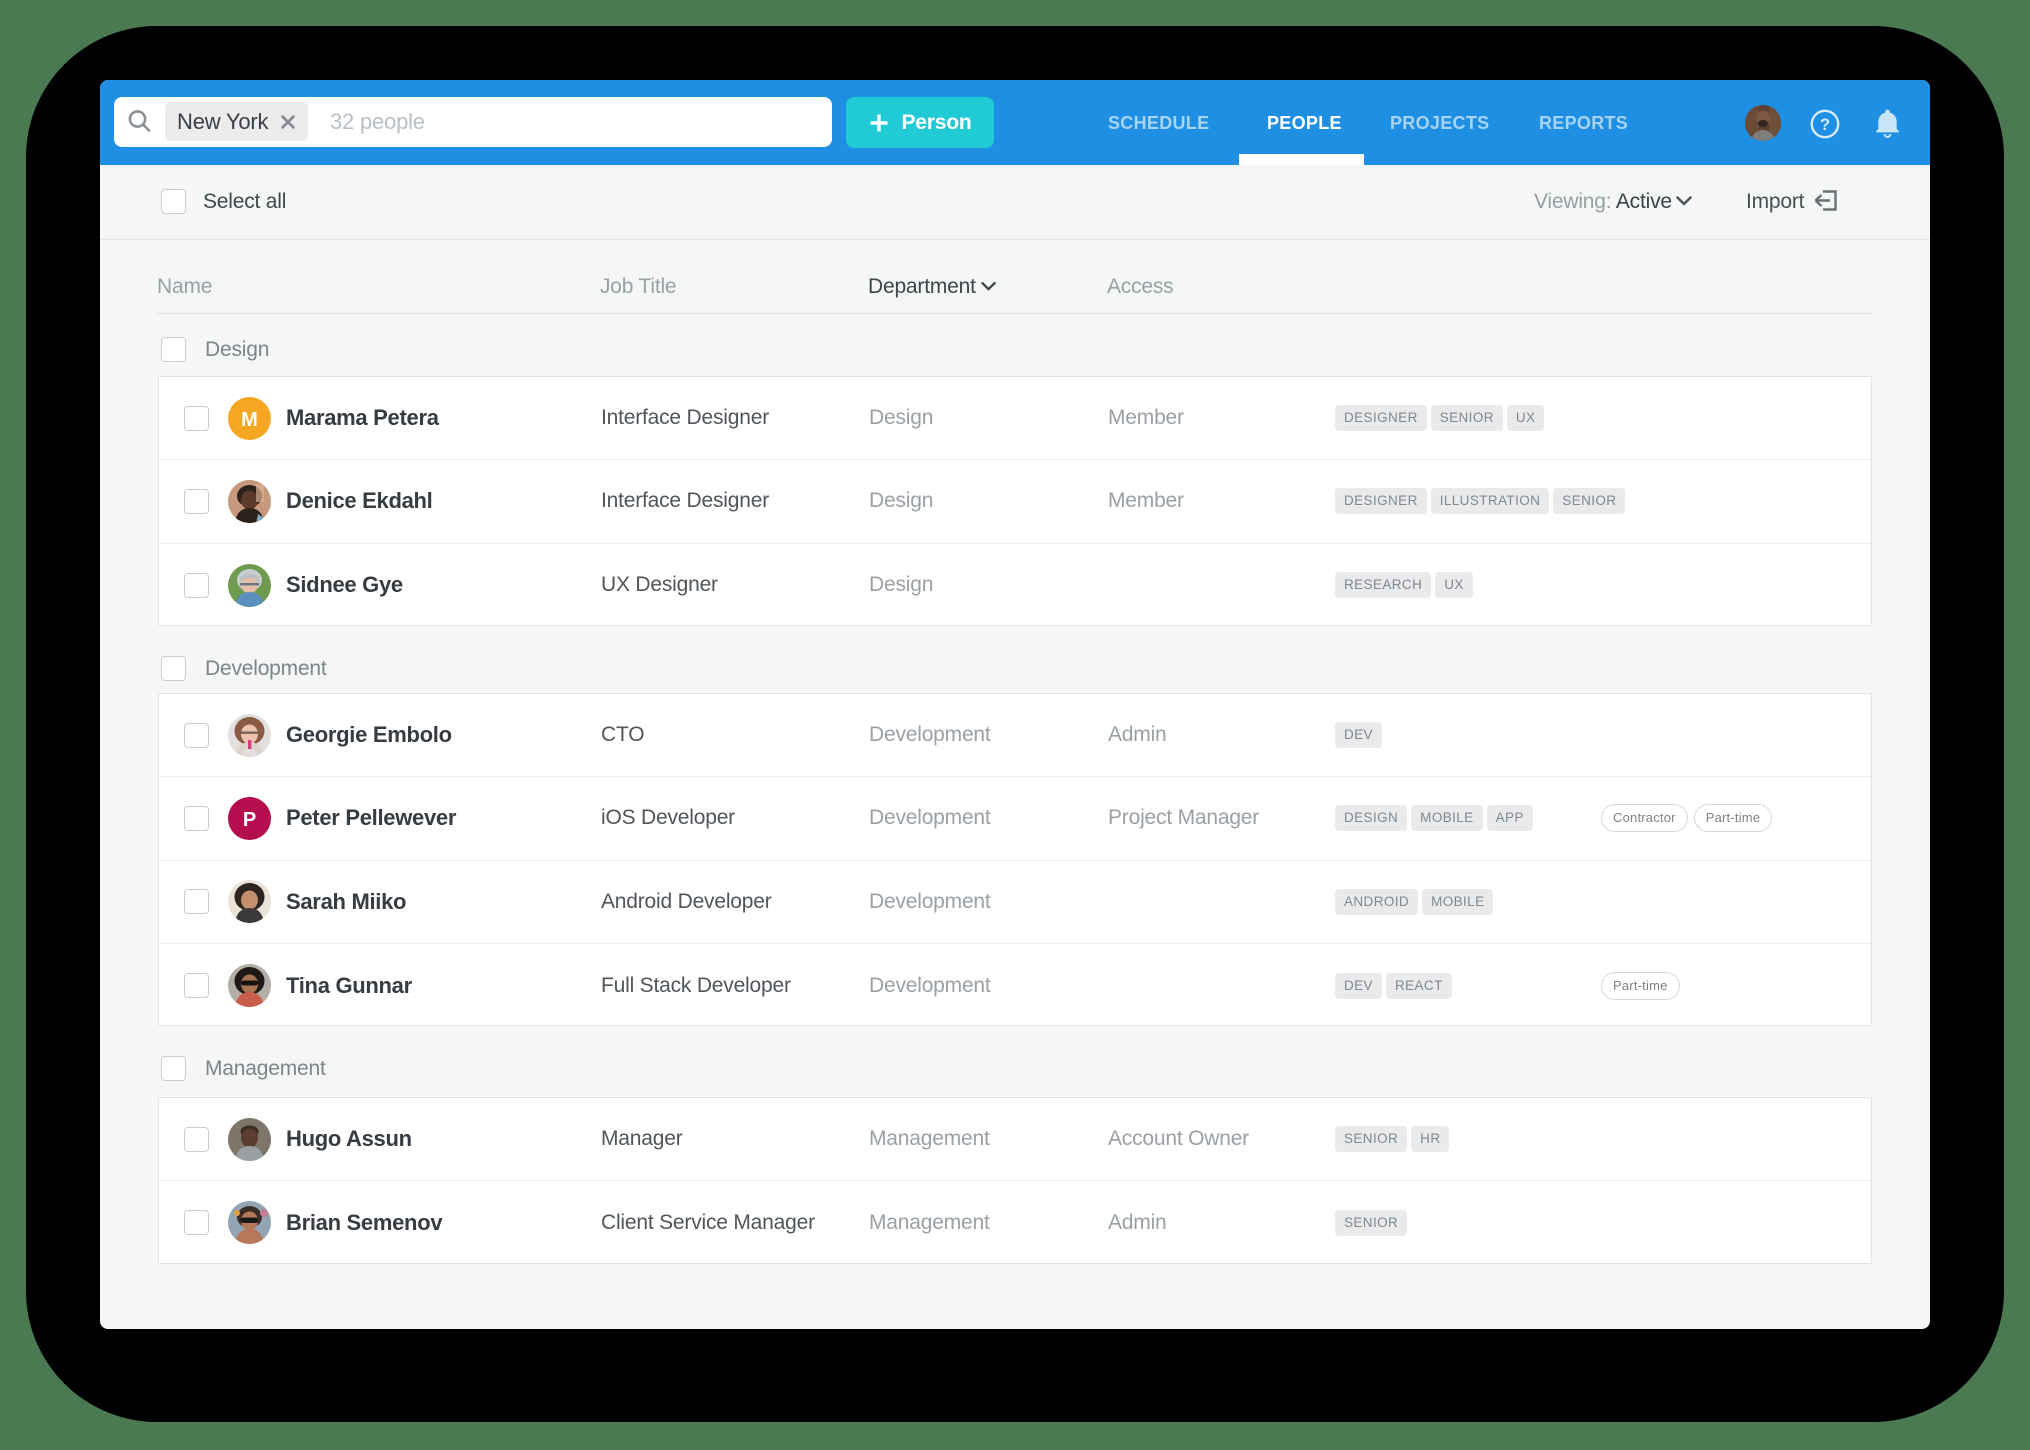 The height and width of the screenshot is (1450, 2030). I want to click on svg-text: M, so click(249, 420).